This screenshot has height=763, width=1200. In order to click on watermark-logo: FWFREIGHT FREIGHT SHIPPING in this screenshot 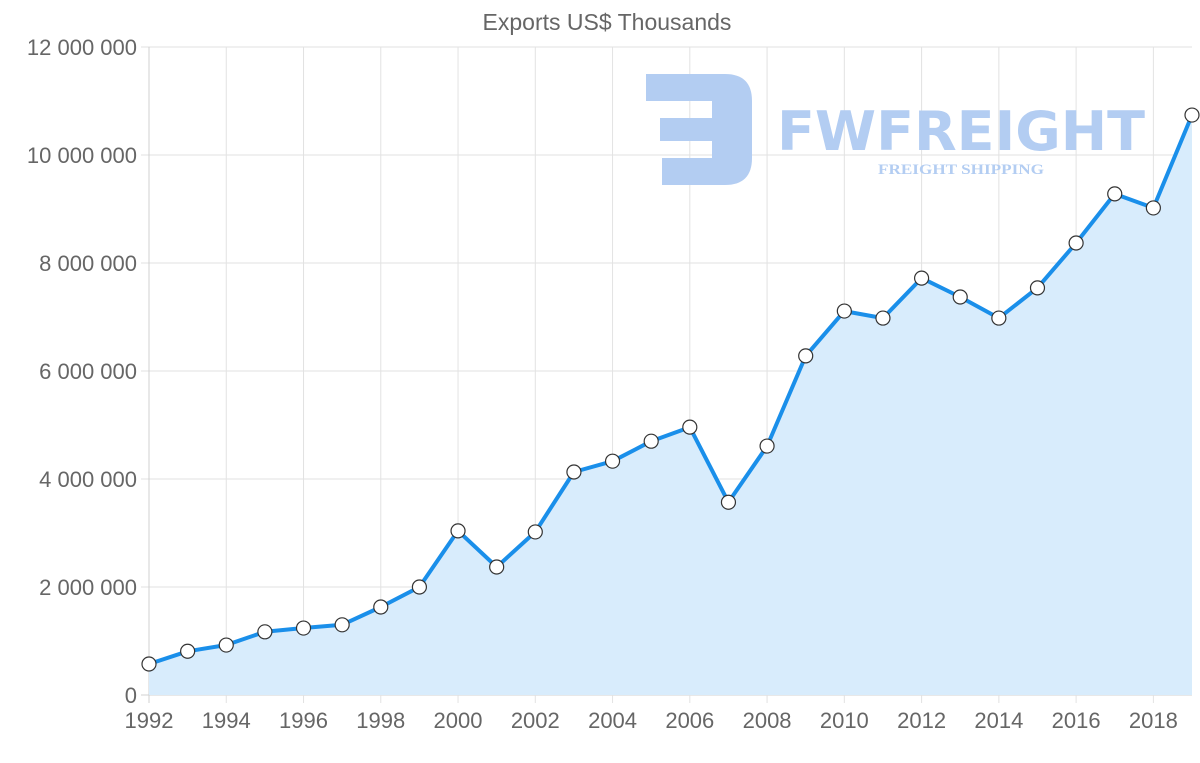, I will do `click(895, 129)`.